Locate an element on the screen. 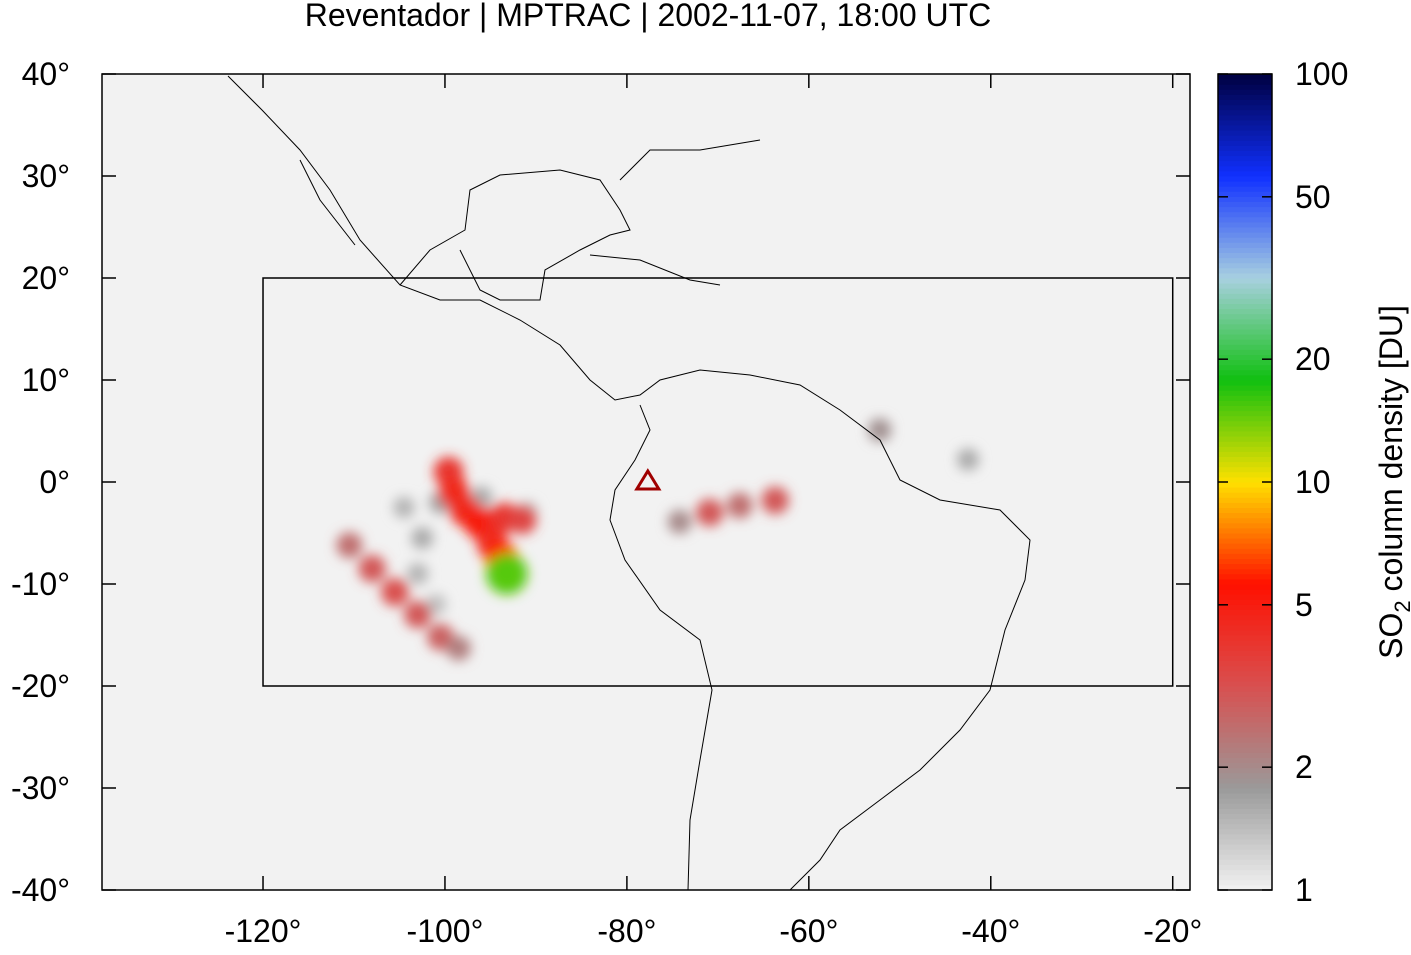 This screenshot has height=955, width=1411. y-tick-label: 0° is located at coordinates (54, 482).